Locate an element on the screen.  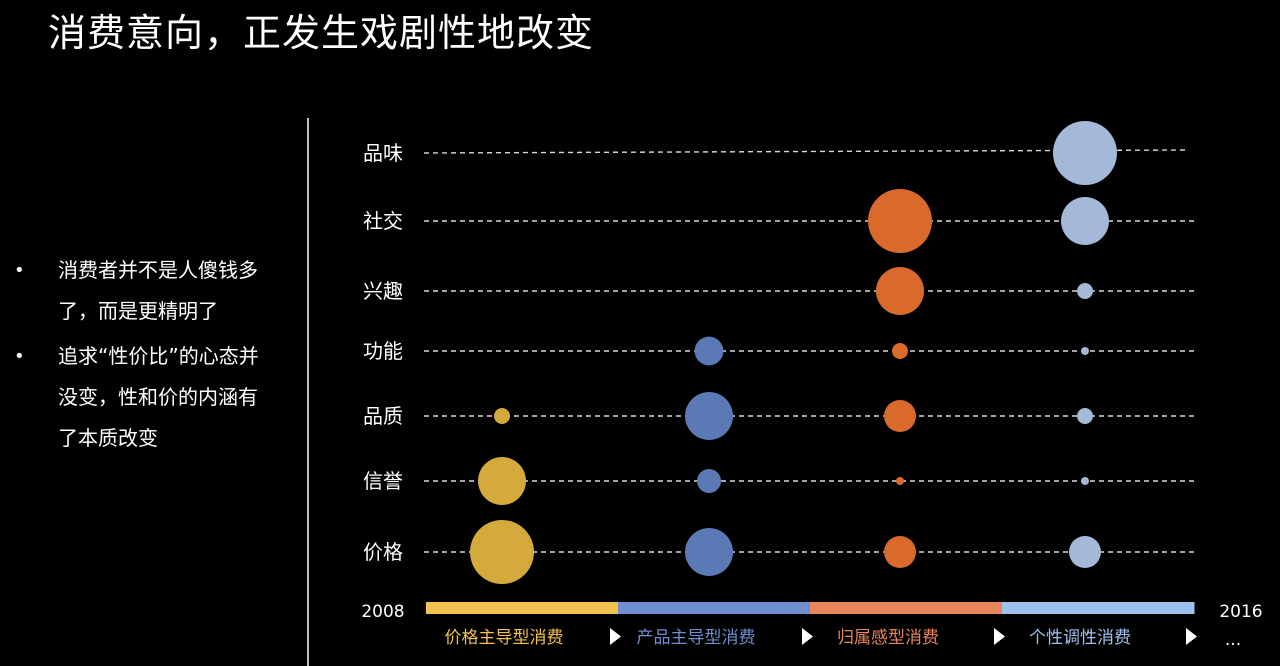
row-label: 品质 is located at coordinates (383, 416).